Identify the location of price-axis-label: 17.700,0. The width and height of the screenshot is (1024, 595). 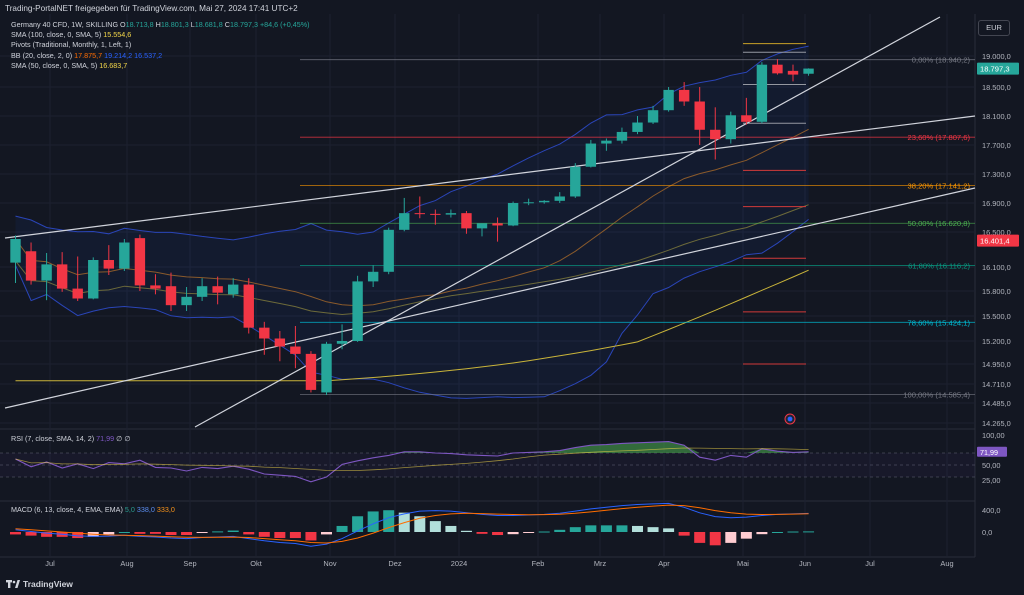
(996, 145).